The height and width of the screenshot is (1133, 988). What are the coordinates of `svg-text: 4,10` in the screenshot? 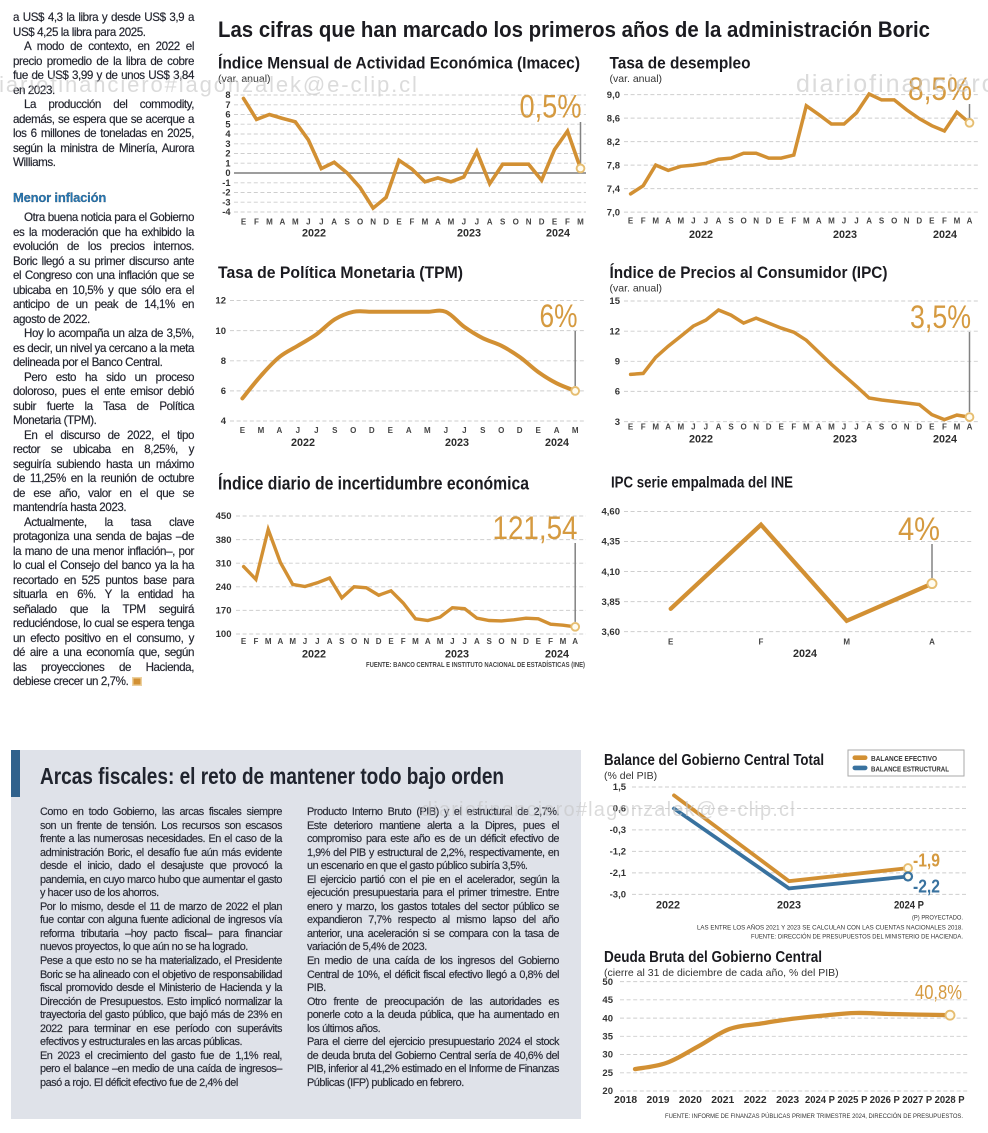 It's located at (611, 572).